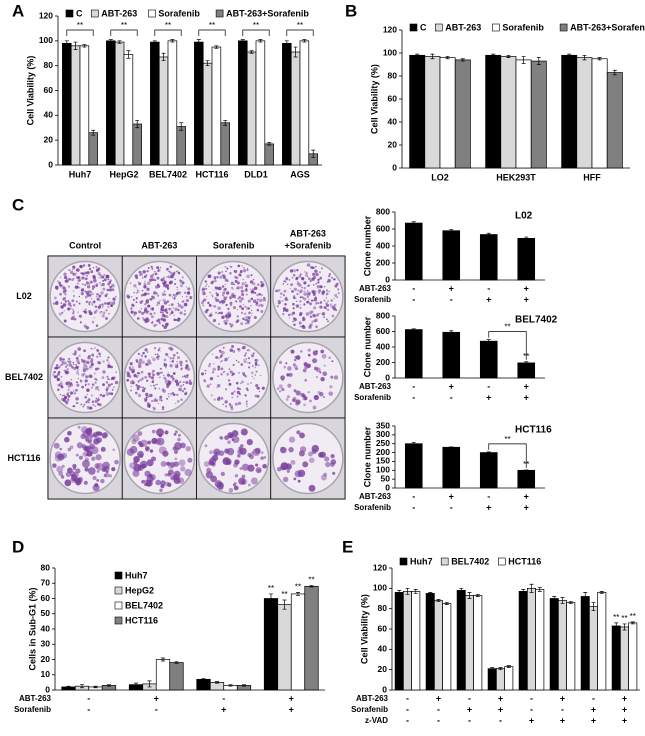 This screenshot has height=736, width=645. What do you see at coordinates (85, 377) in the screenshot?
I see `plate` at bounding box center [85, 377].